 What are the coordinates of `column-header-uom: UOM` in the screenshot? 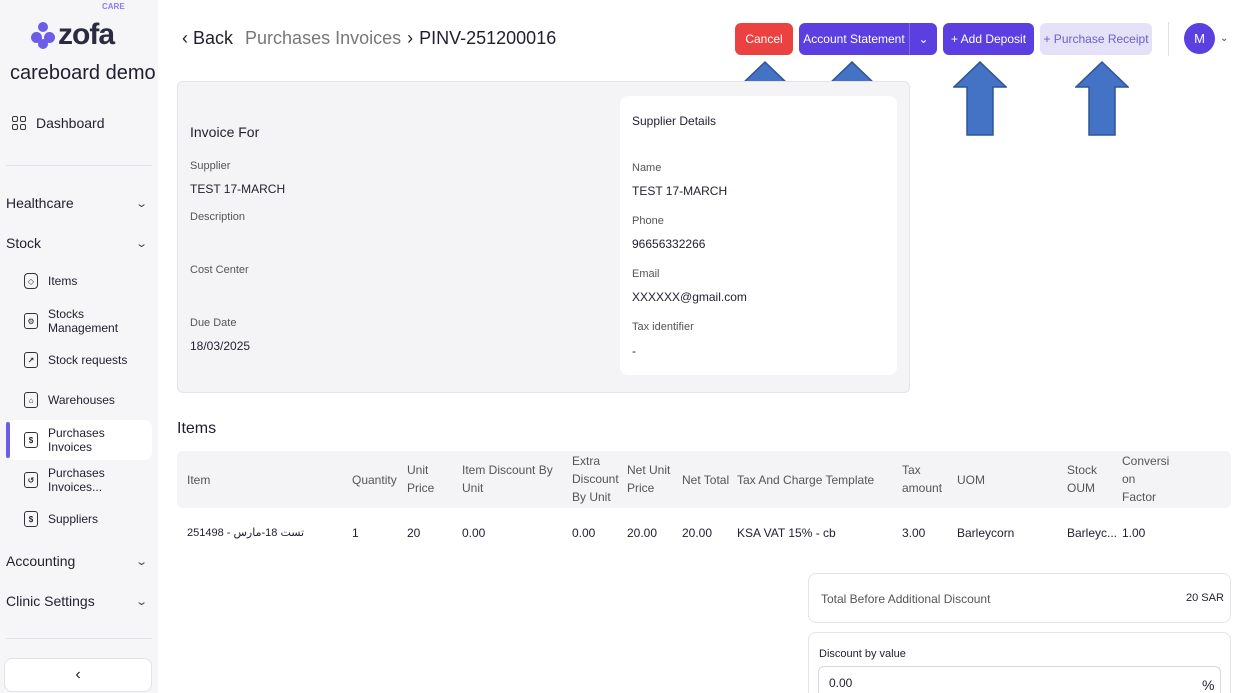 It's located at (971, 480).